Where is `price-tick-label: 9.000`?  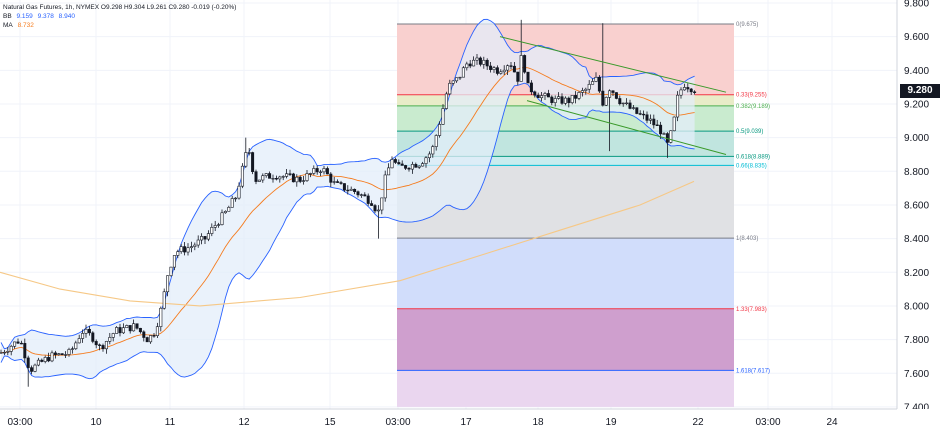
price-tick-label: 9.000 is located at coordinates (916, 138).